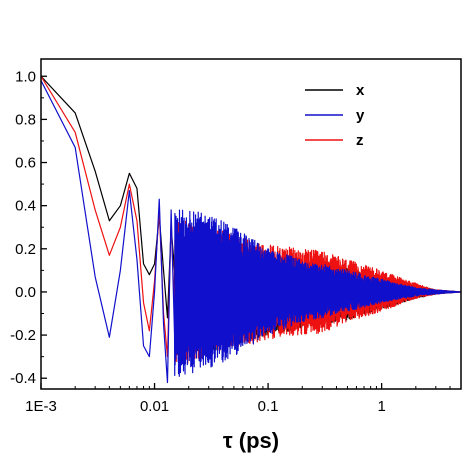  Describe the element at coordinates (25, 119) in the screenshot. I see `y-tick-label: 0.8` at that location.